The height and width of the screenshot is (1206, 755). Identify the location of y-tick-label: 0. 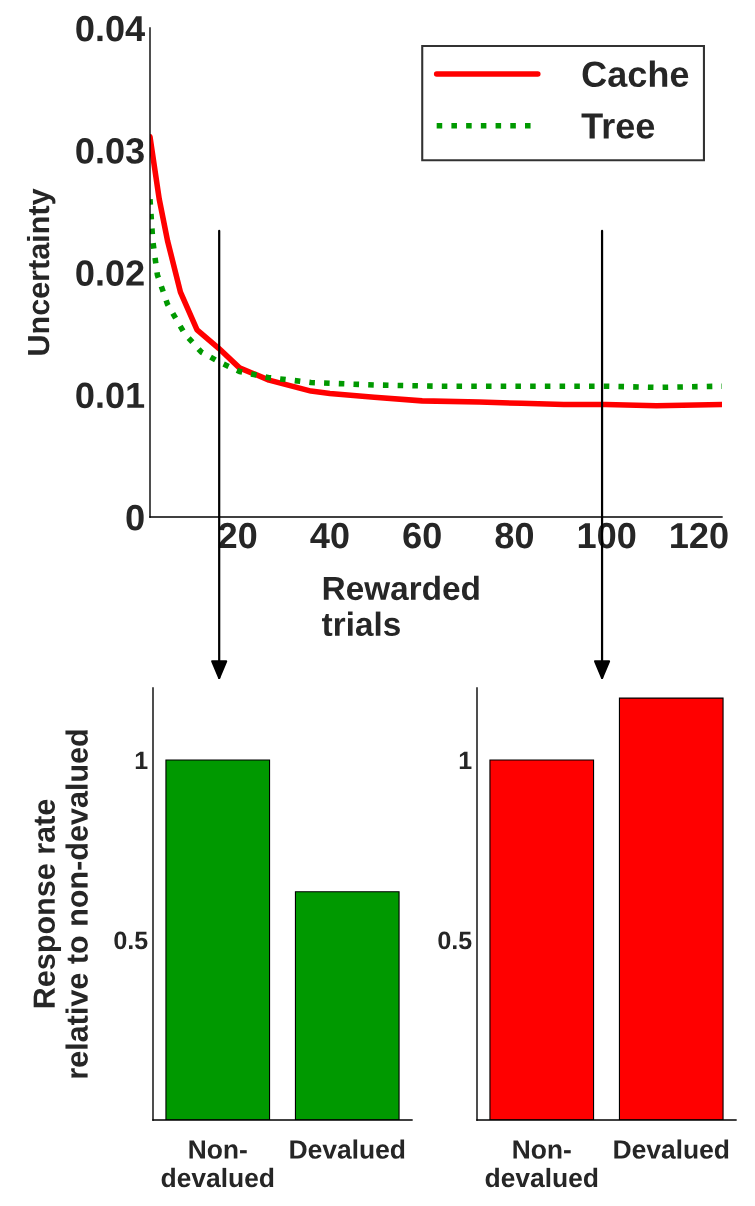
(135, 517).